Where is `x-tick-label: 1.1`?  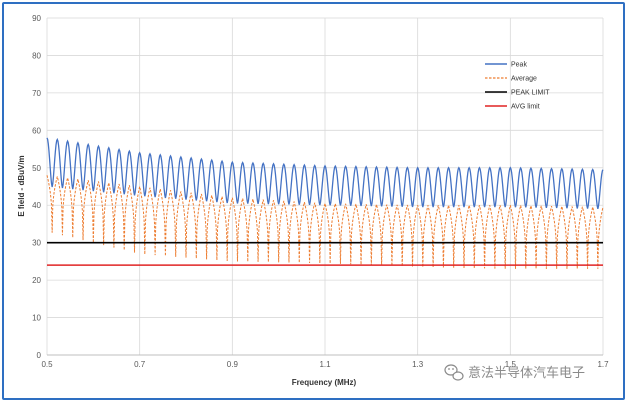
x-tick-label: 1.1 is located at coordinates (325, 364).